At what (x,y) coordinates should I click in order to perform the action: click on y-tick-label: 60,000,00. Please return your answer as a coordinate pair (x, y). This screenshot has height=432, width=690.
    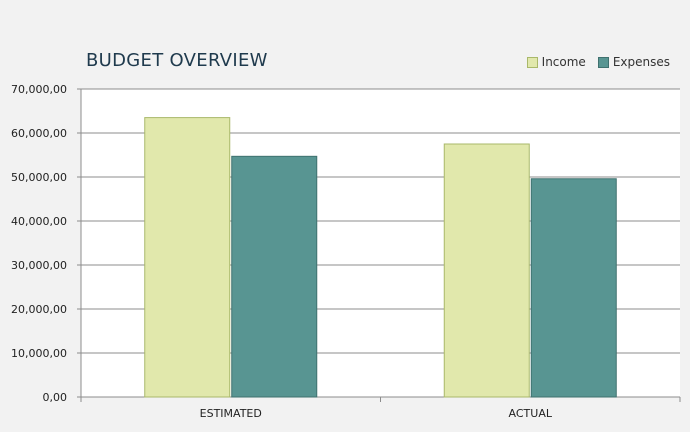
    Looking at the image, I should click on (39, 133).